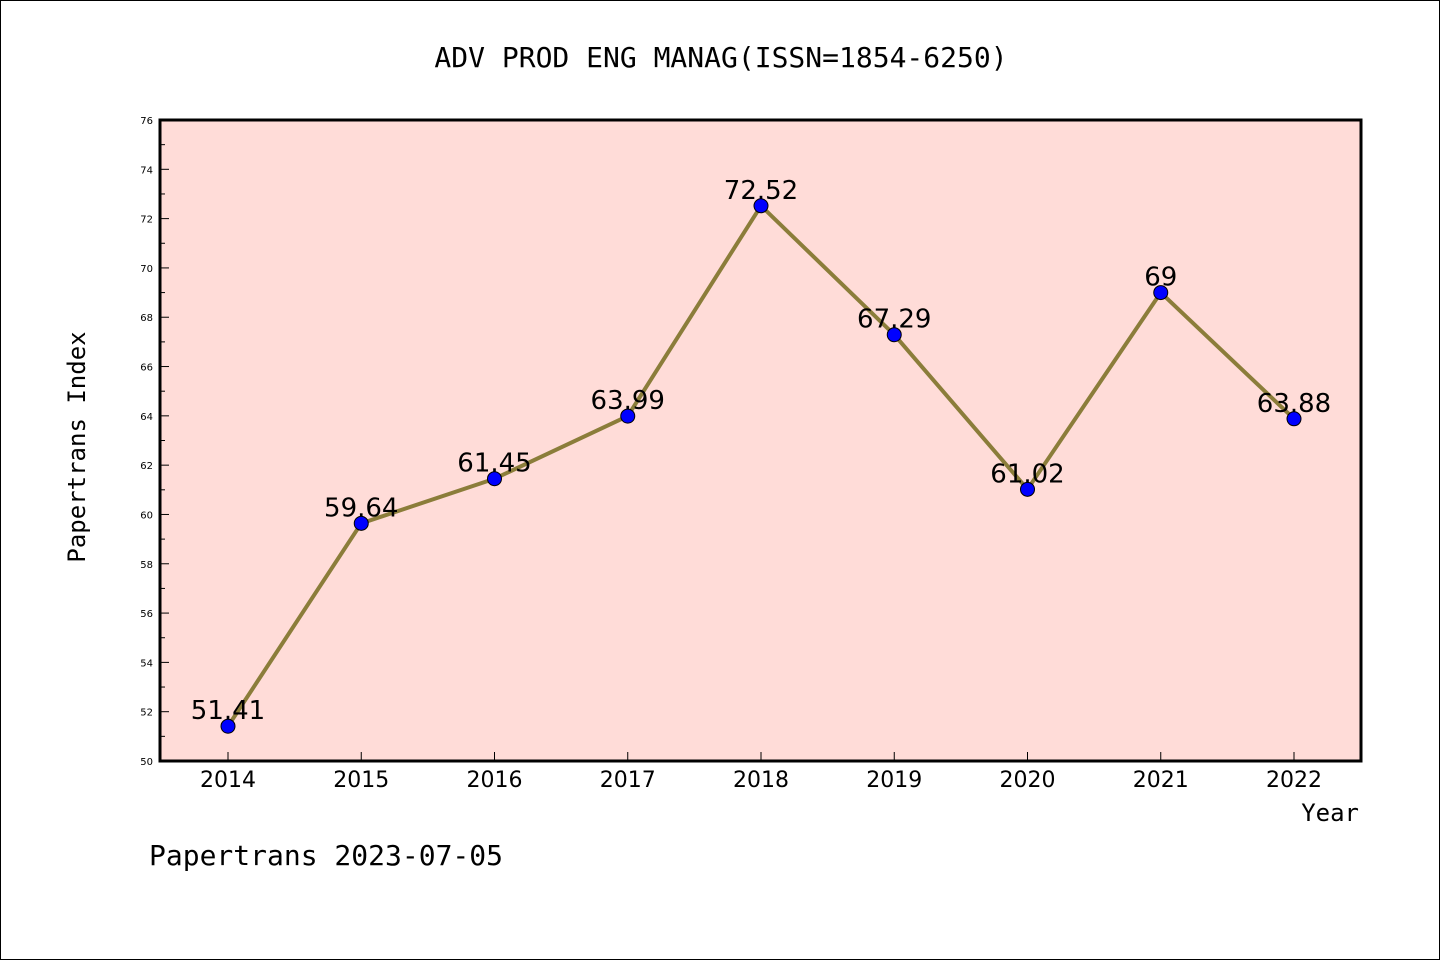  I want to click on x-axis: 2014 2015 2016 2017 2018 2019 2020 2021 2022, so click(761, 772).